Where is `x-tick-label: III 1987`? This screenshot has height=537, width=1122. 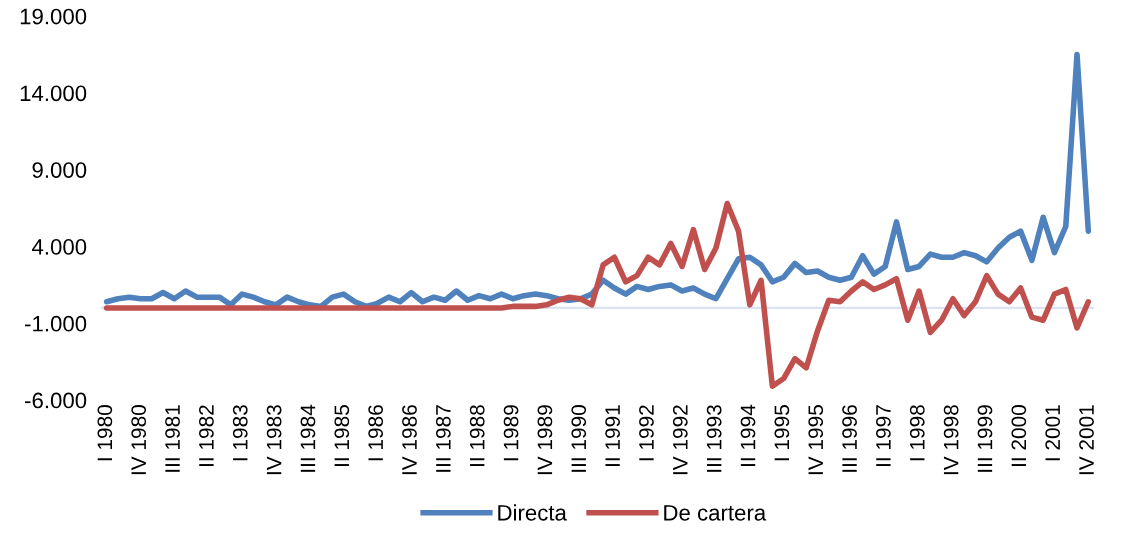
x-tick-label: III 1987 is located at coordinates (443, 438).